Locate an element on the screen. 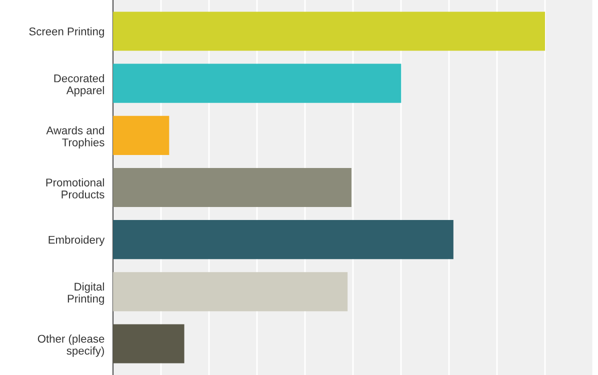 The width and height of the screenshot is (598, 375). y-tick-label: Screen Printing is located at coordinates (66, 32).